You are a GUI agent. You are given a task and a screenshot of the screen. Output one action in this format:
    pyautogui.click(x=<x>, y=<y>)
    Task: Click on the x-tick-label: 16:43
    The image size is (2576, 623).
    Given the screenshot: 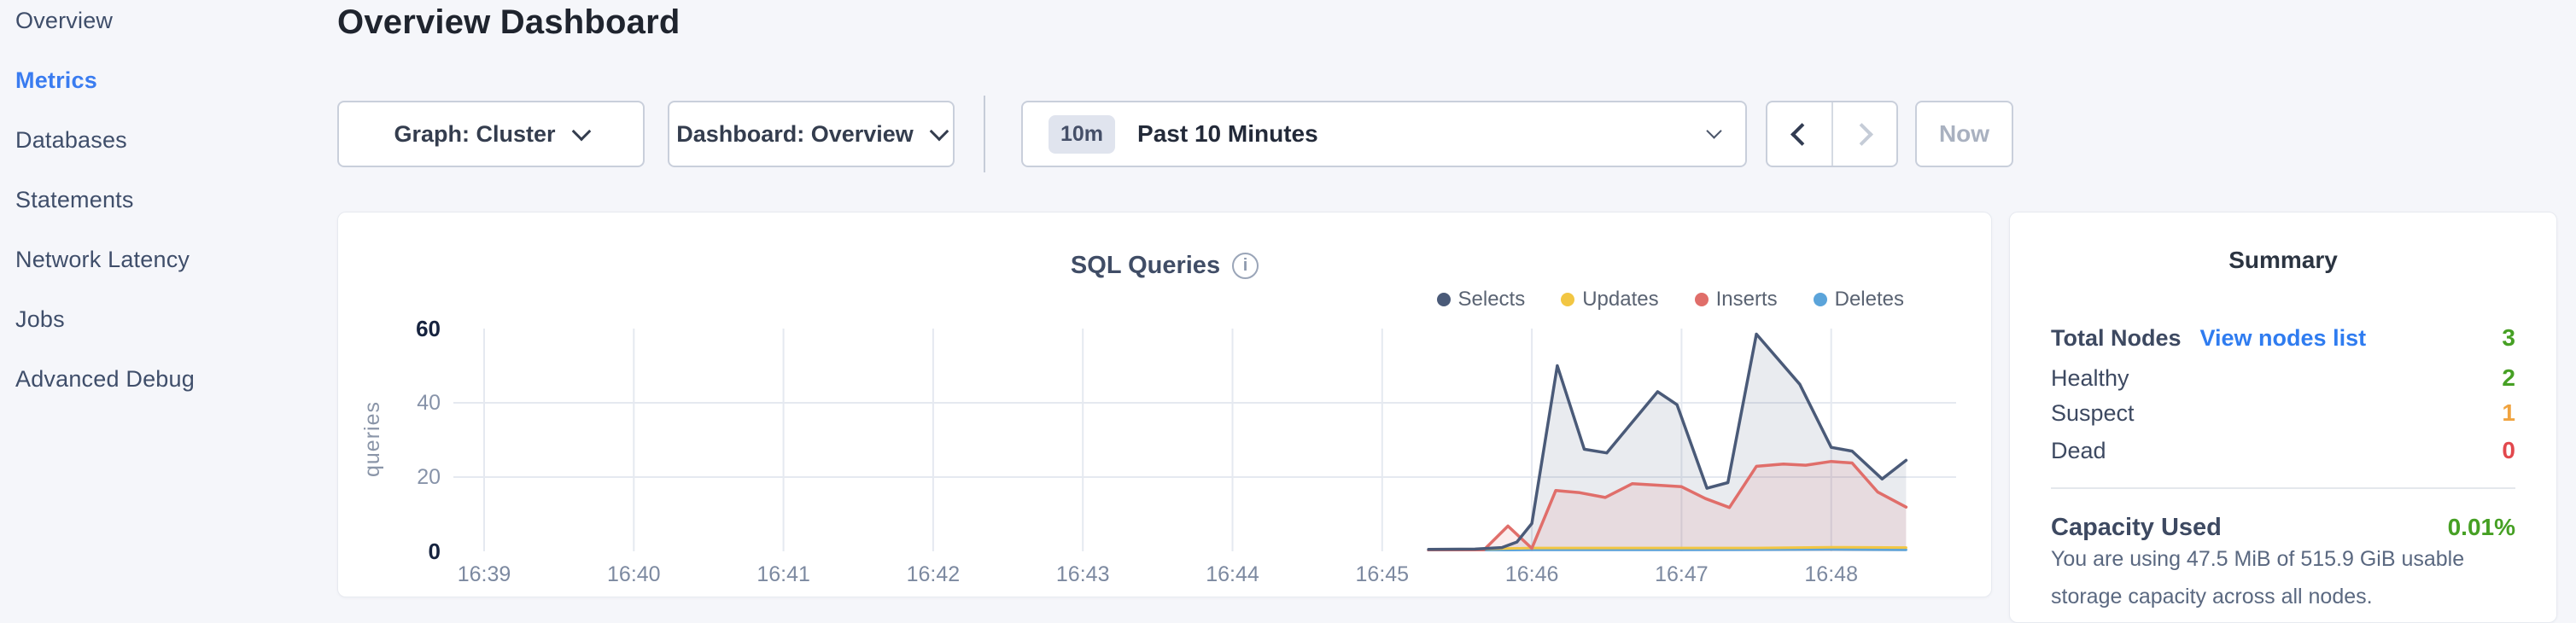 What is the action you would take?
    pyautogui.click(x=1082, y=574)
    